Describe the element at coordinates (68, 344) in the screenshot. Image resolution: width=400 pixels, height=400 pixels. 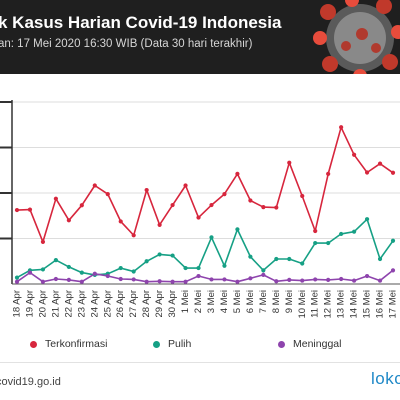
I see `legend-item-confirmed: Terkonfirmasi` at that location.